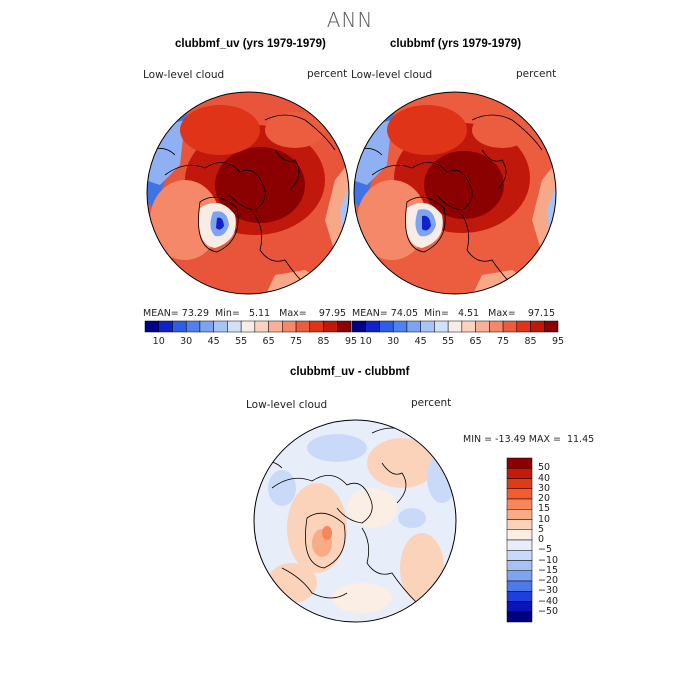 The width and height of the screenshot is (700, 700). Describe the element at coordinates (392, 75) in the screenshot. I see `panel-2-variable-label: Low-level cloud` at that location.